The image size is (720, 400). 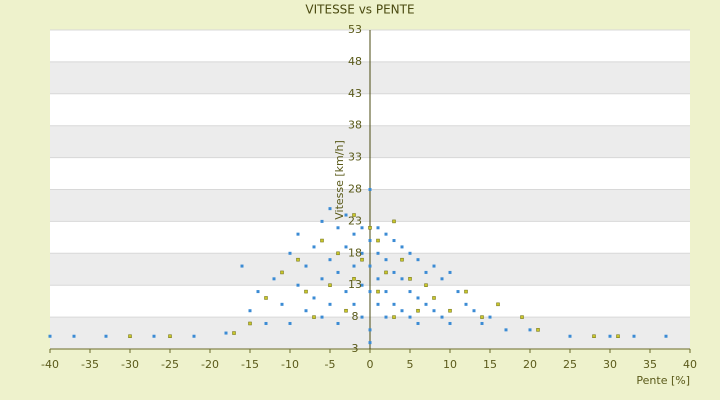 What do you see at coordinates (530, 364) in the screenshot?
I see `x-tick-label: 20` at bounding box center [530, 364].